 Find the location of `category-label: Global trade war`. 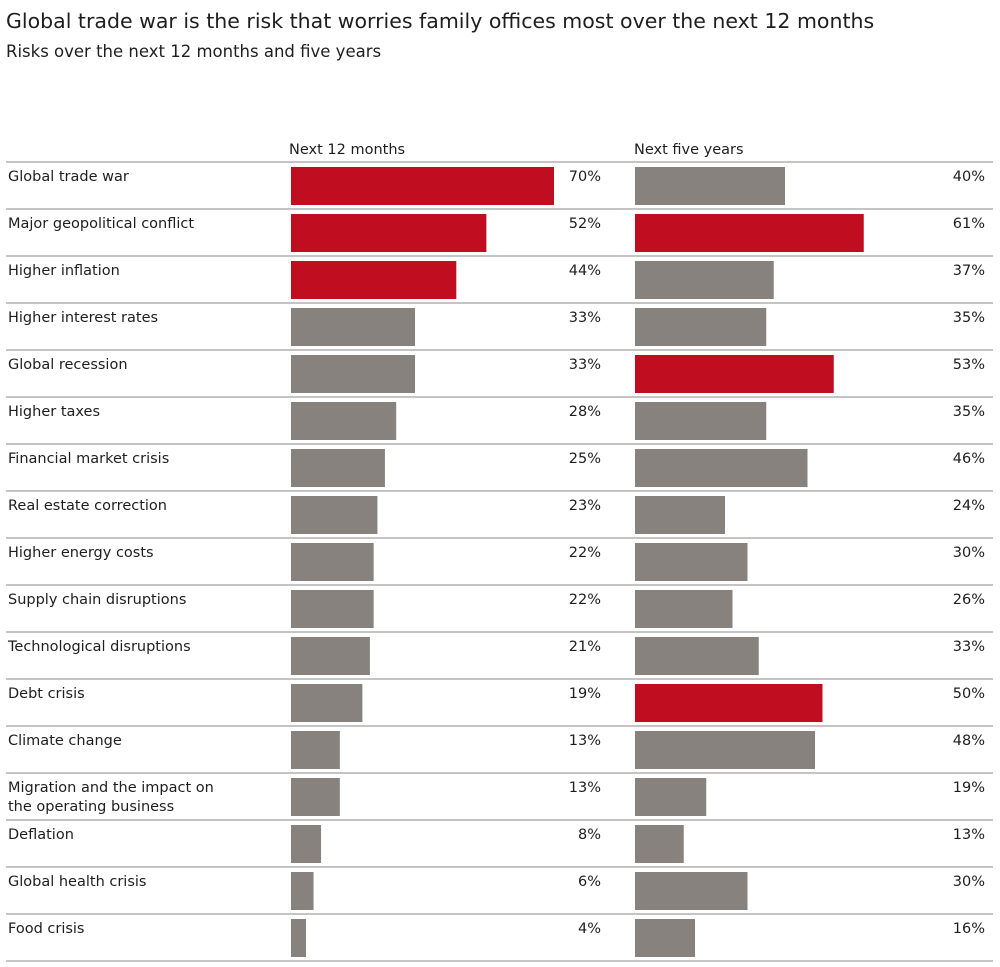

category-label: Global trade war is located at coordinates (68, 177).